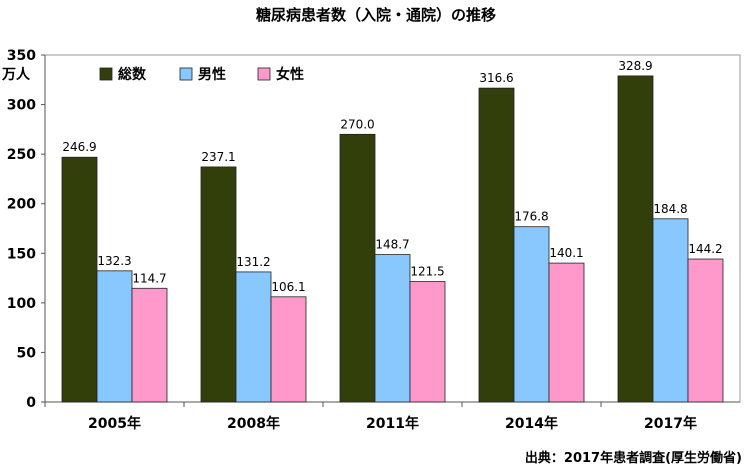 The width and height of the screenshot is (753, 467). What do you see at coordinates (392, 328) in the screenshot?
I see `bar-男性-2011年` at bounding box center [392, 328].